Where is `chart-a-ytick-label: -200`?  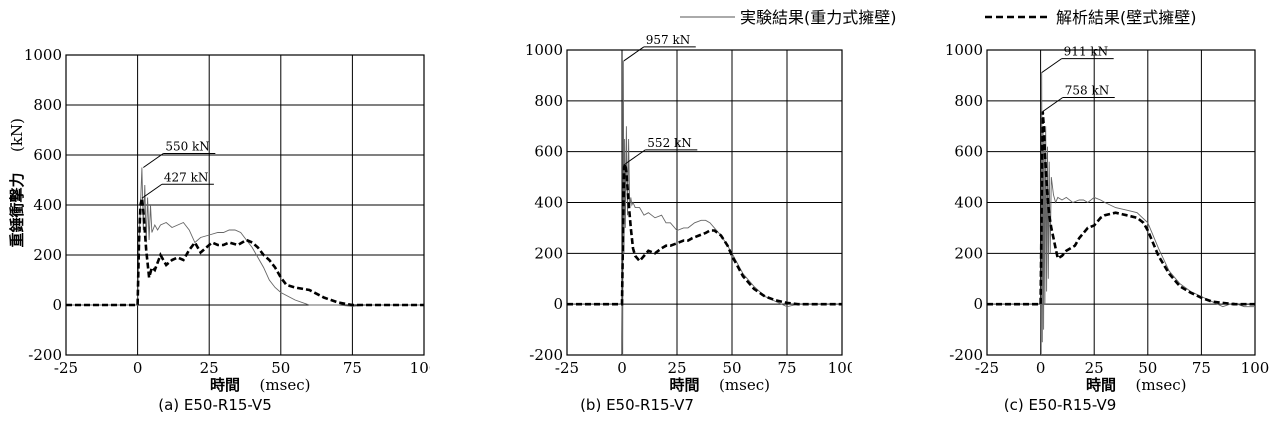 chart-a-ytick-label: -200 is located at coordinates (45, 355).